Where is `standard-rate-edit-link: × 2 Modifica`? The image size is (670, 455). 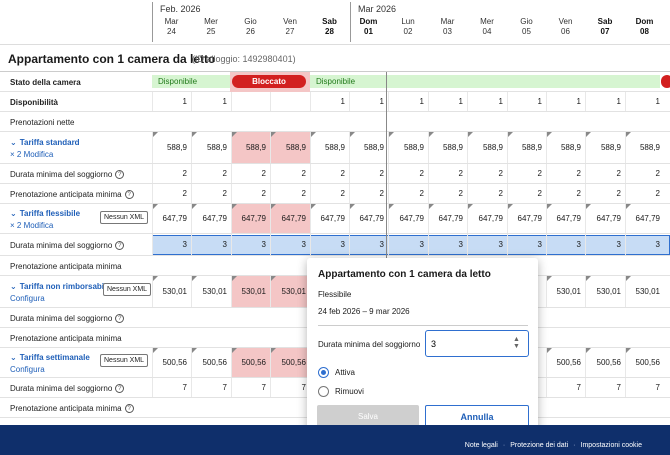 standard-rate-edit-link: × 2 Modifica is located at coordinates (32, 154).